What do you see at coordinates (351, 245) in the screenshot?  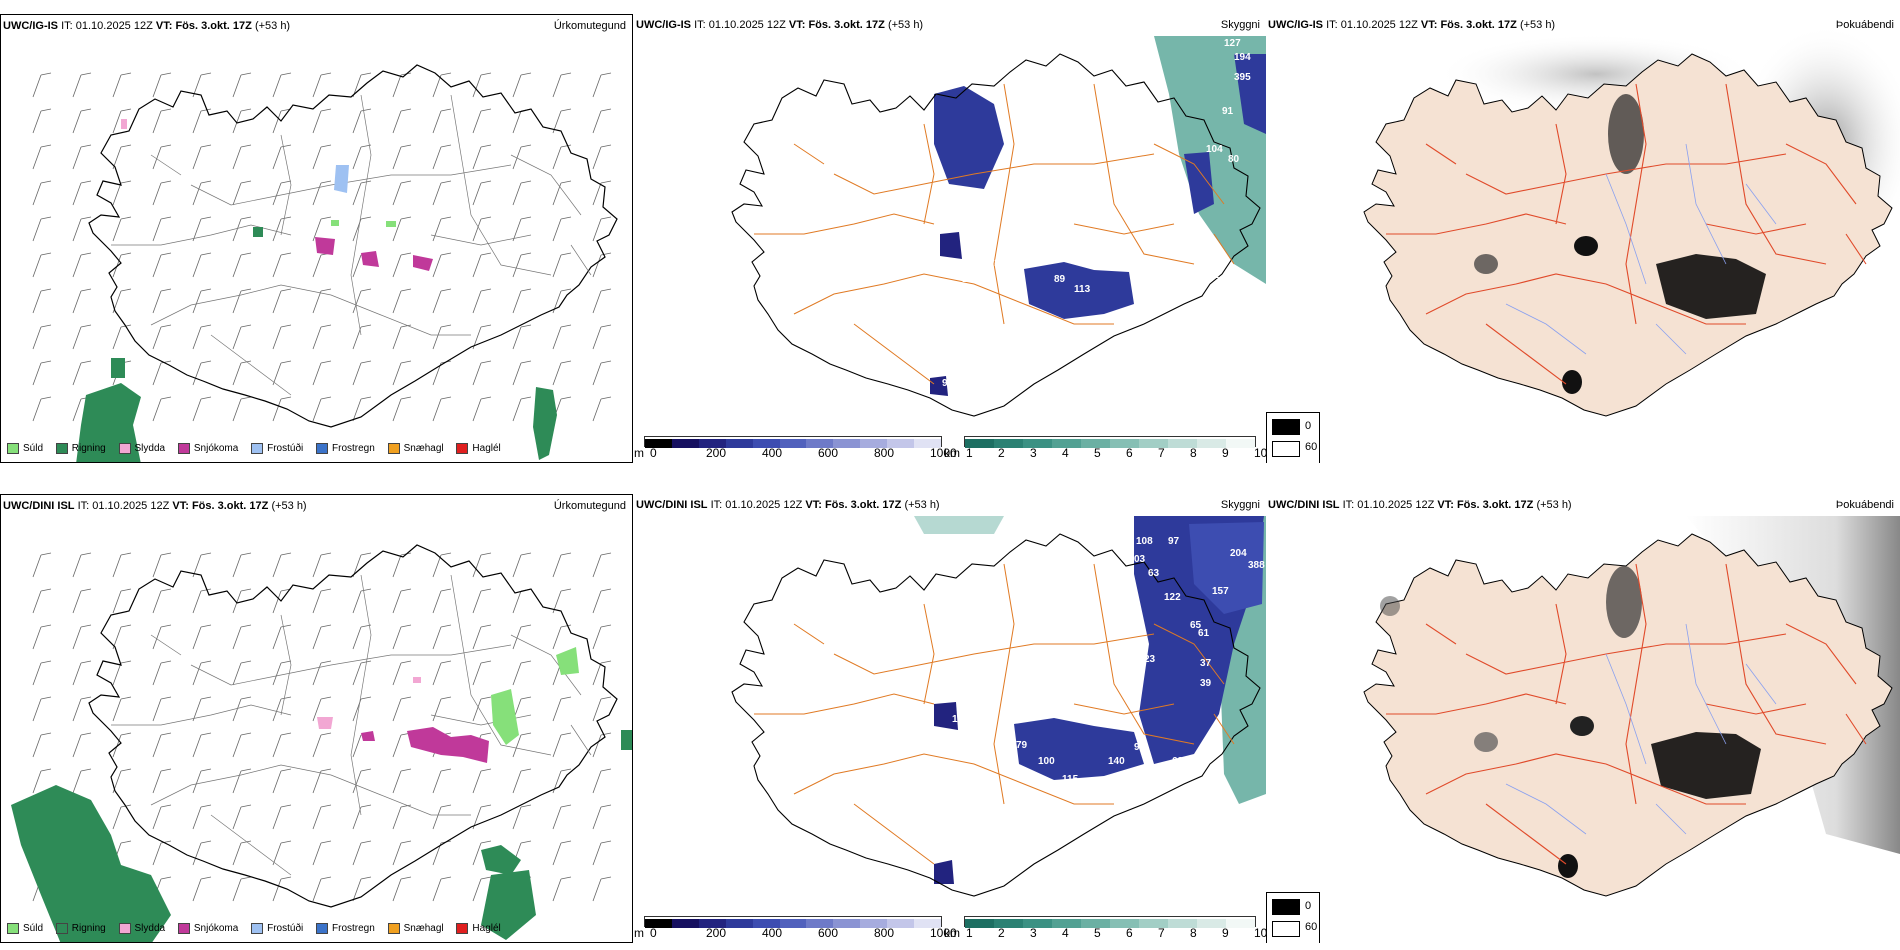 I see `road-network` at bounding box center [351, 245].